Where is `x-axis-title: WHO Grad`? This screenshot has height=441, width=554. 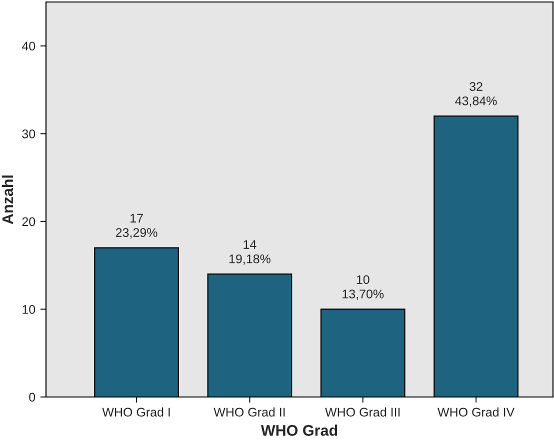
x-axis-title: WHO Grad is located at coordinates (299, 430).